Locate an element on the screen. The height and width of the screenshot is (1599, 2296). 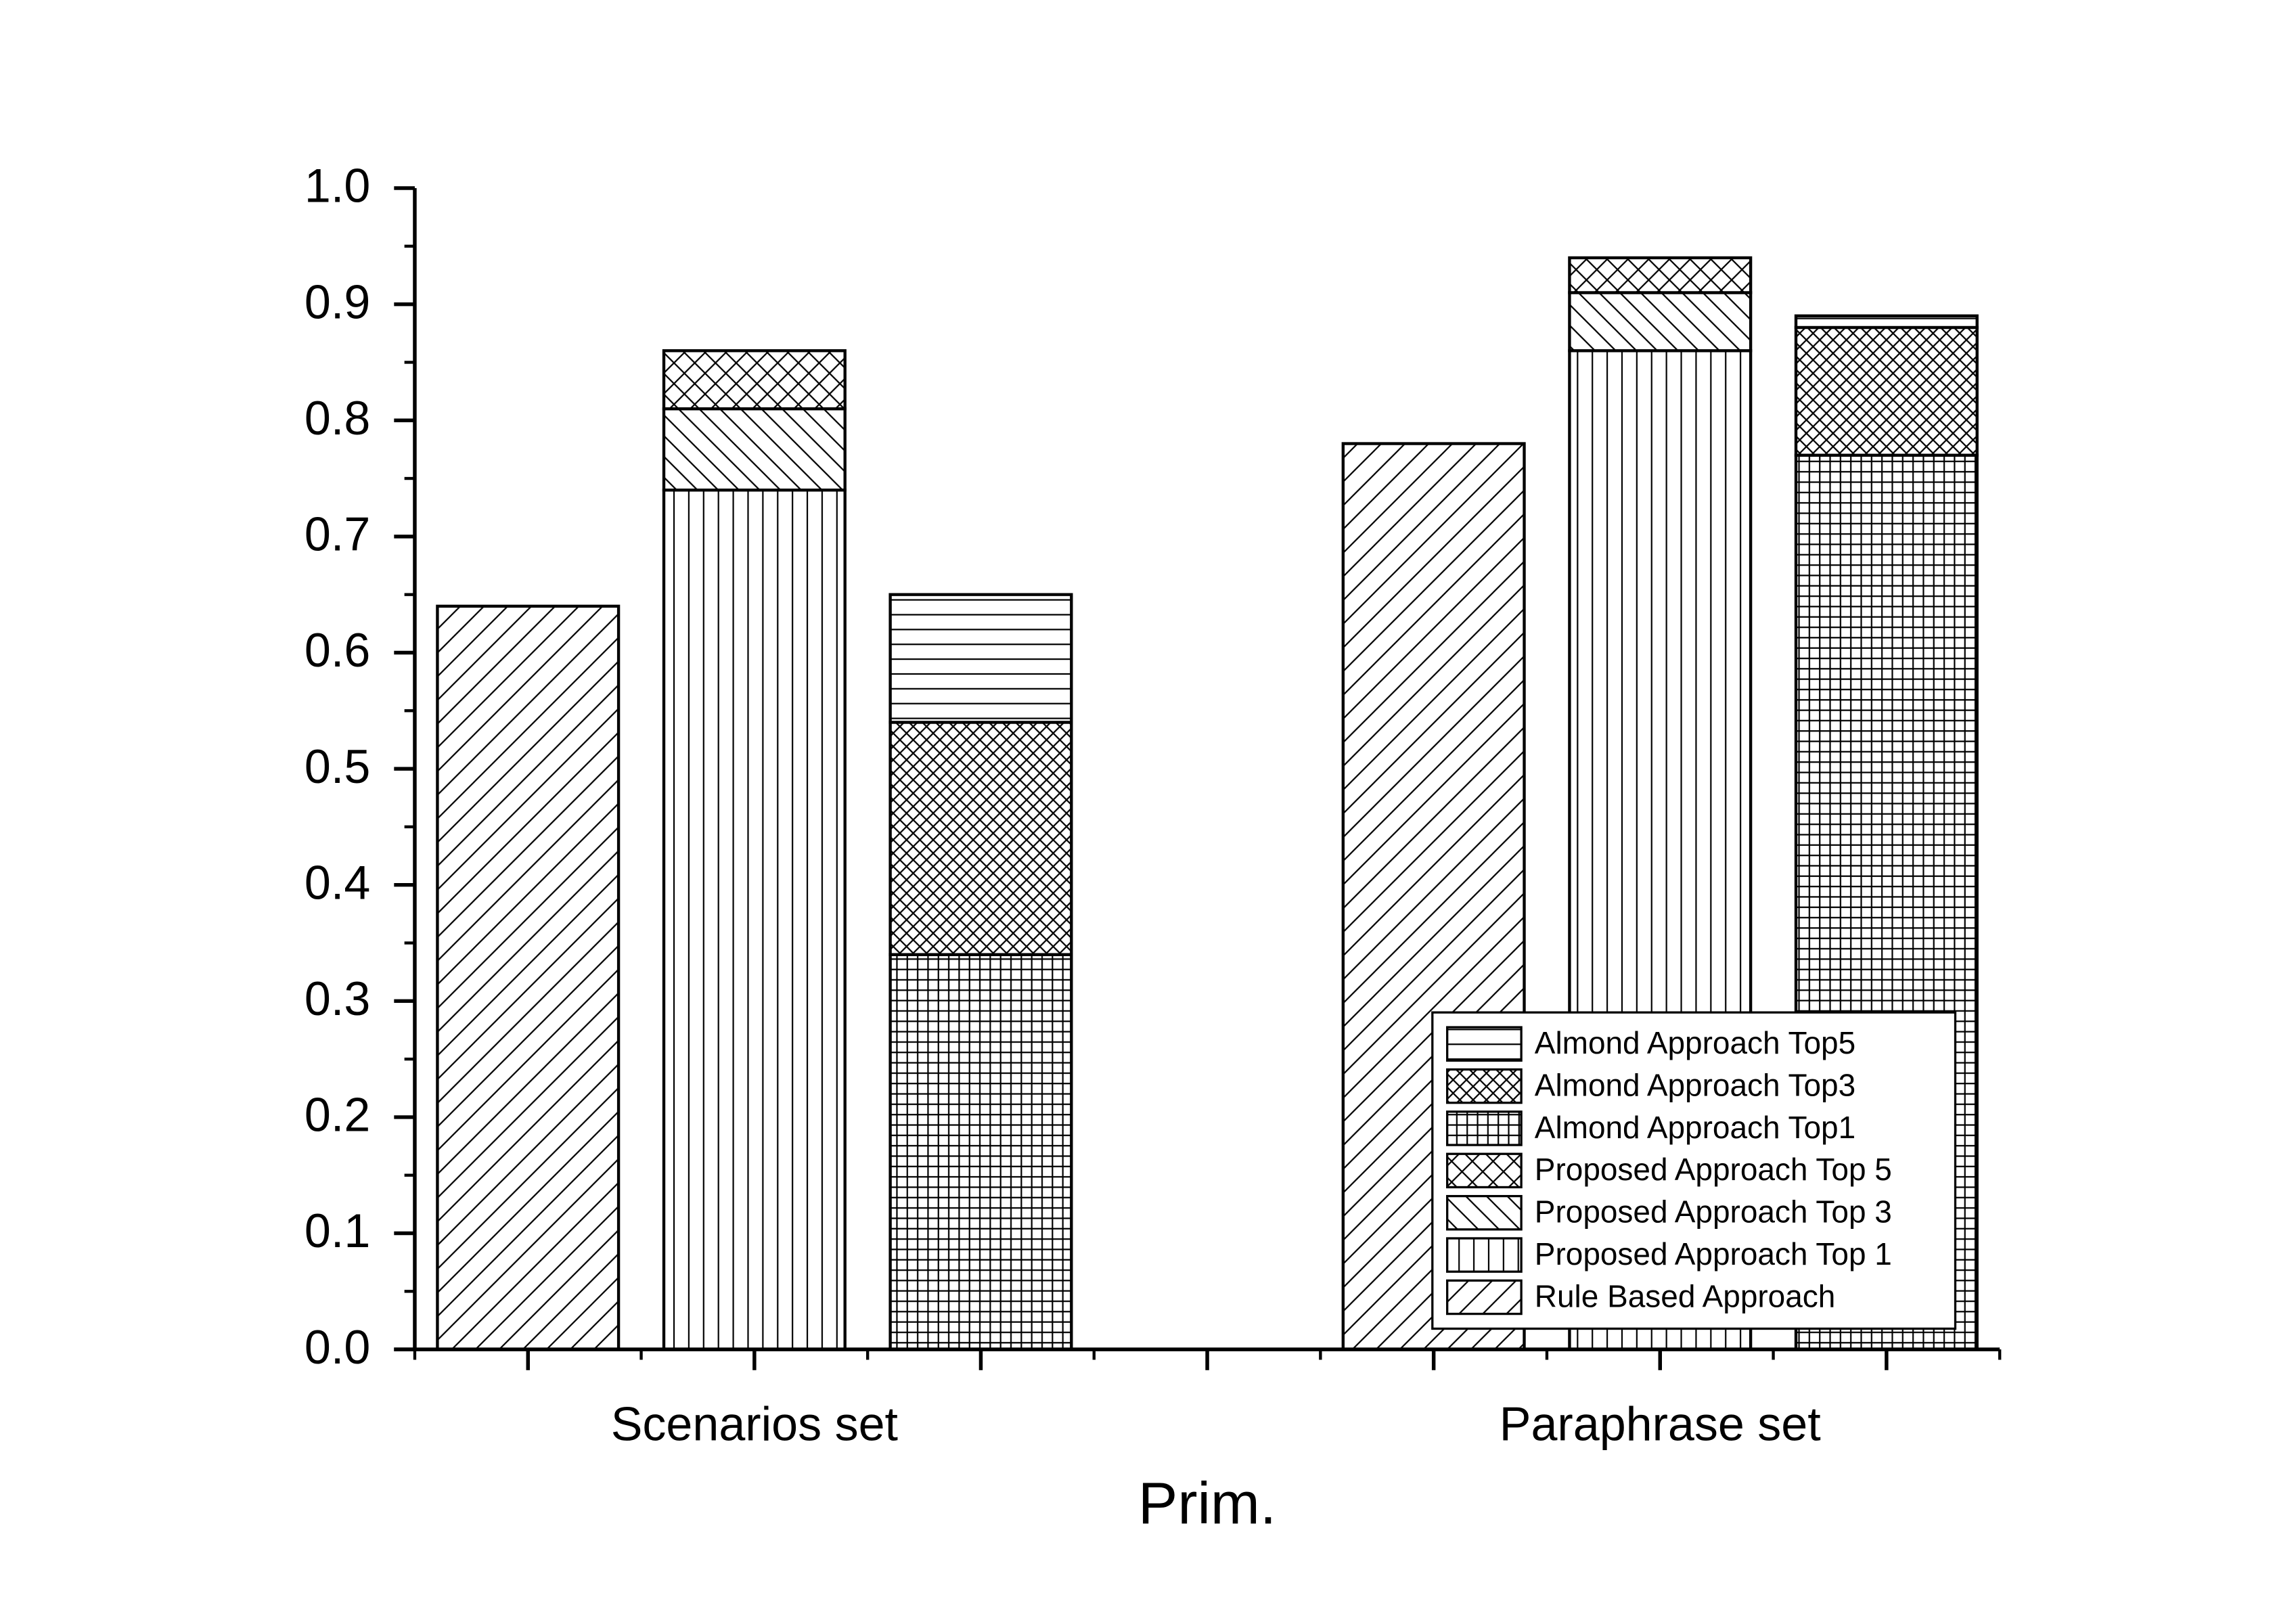
y-tick-label: 0.9 is located at coordinates (337, 301).